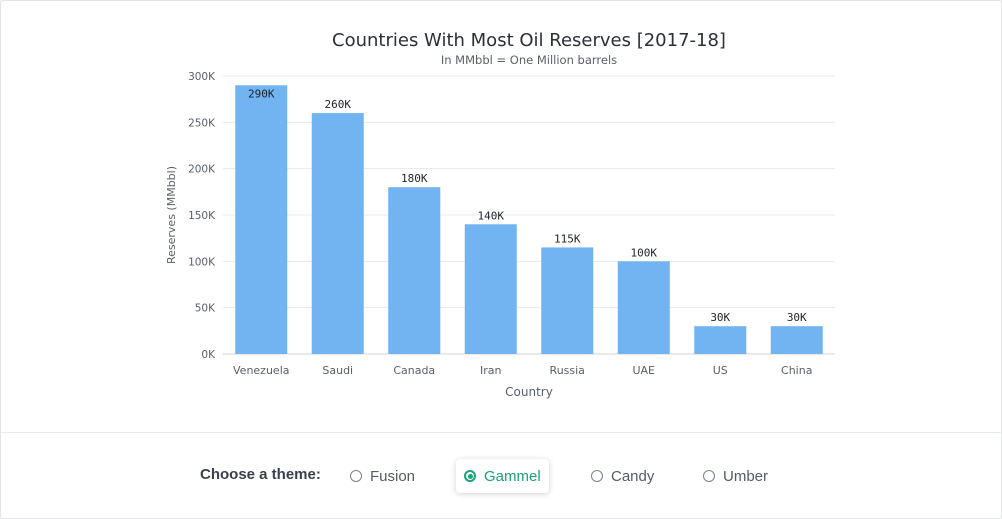 The height and width of the screenshot is (519, 1002). I want to click on chart-subtitle: In MMbbl = One Million barrels, so click(529, 60).